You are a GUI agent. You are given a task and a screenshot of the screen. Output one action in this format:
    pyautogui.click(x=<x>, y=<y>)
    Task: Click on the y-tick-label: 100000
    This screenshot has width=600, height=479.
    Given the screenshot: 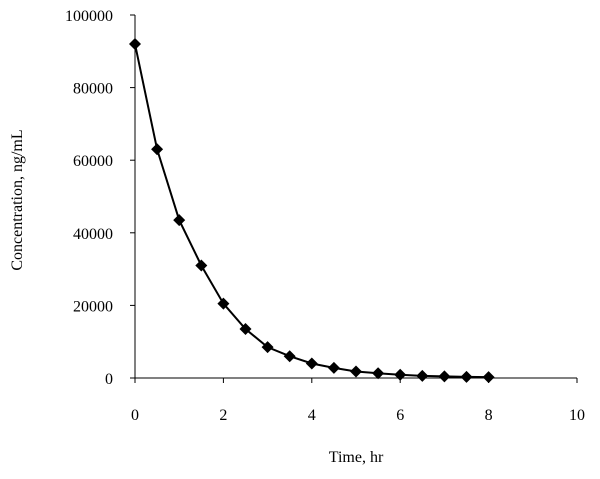 What is the action you would take?
    pyautogui.click(x=89, y=16)
    